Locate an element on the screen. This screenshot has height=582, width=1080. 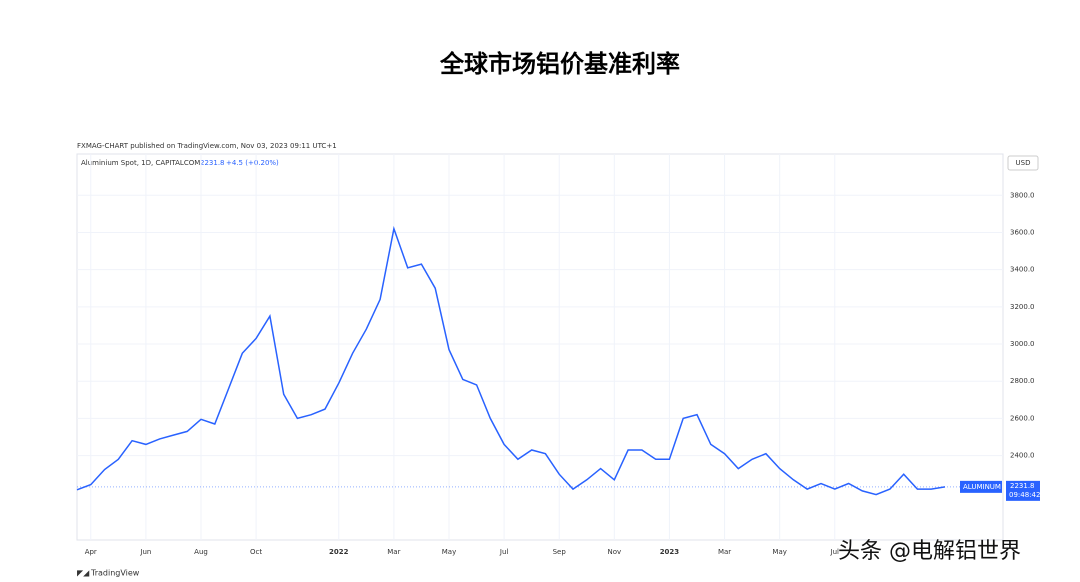
footer-logo: ◤◢ is located at coordinates (83, 573).